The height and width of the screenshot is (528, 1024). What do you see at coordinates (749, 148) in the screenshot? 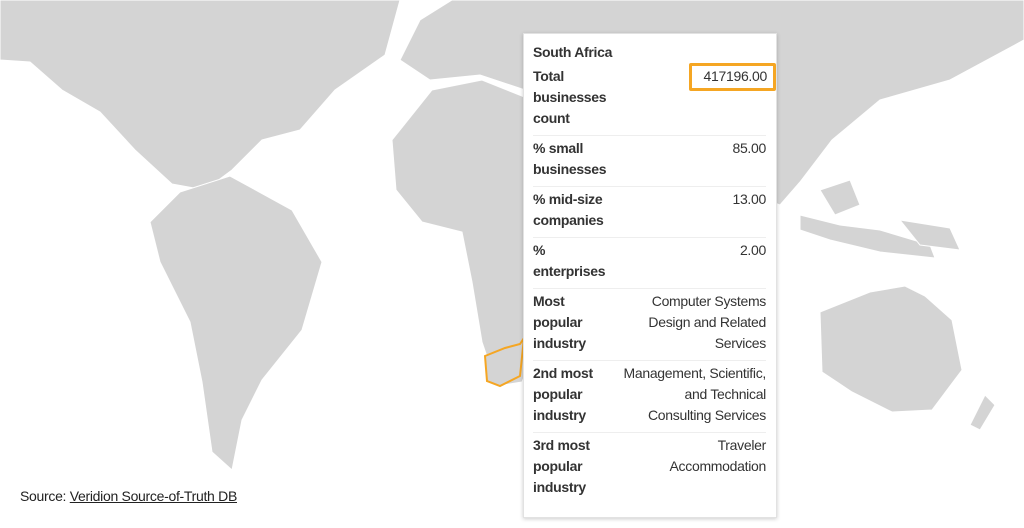
I see `row-value: 85.00` at bounding box center [749, 148].